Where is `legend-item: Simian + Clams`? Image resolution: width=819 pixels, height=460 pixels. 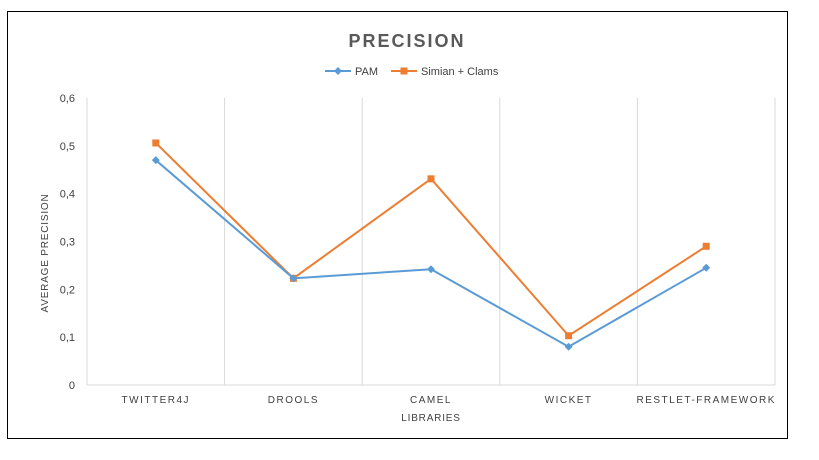
legend-item: Simian + Clams is located at coordinates (445, 72).